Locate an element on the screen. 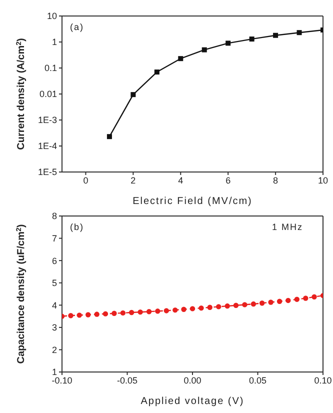 The width and height of the screenshot is (333, 413). x-tick-label: -0.10 is located at coordinates (62, 380).